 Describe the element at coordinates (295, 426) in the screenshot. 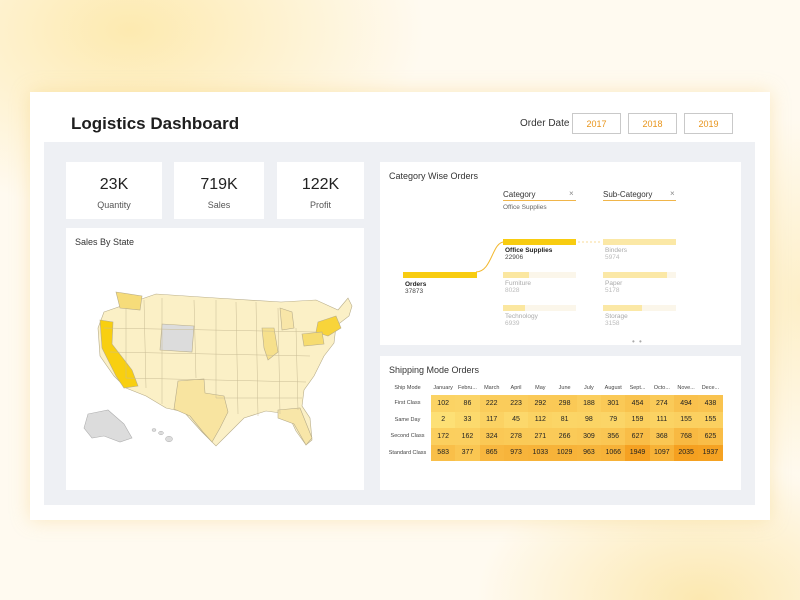

I see `state-florida` at that location.